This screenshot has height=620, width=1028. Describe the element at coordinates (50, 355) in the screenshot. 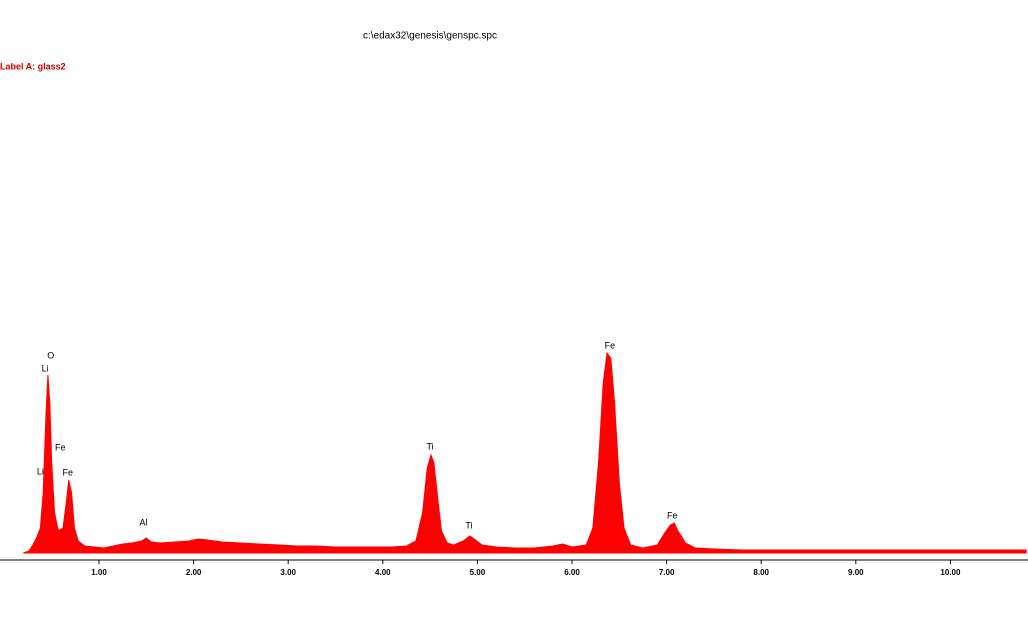

I see `peak-label: O` at that location.